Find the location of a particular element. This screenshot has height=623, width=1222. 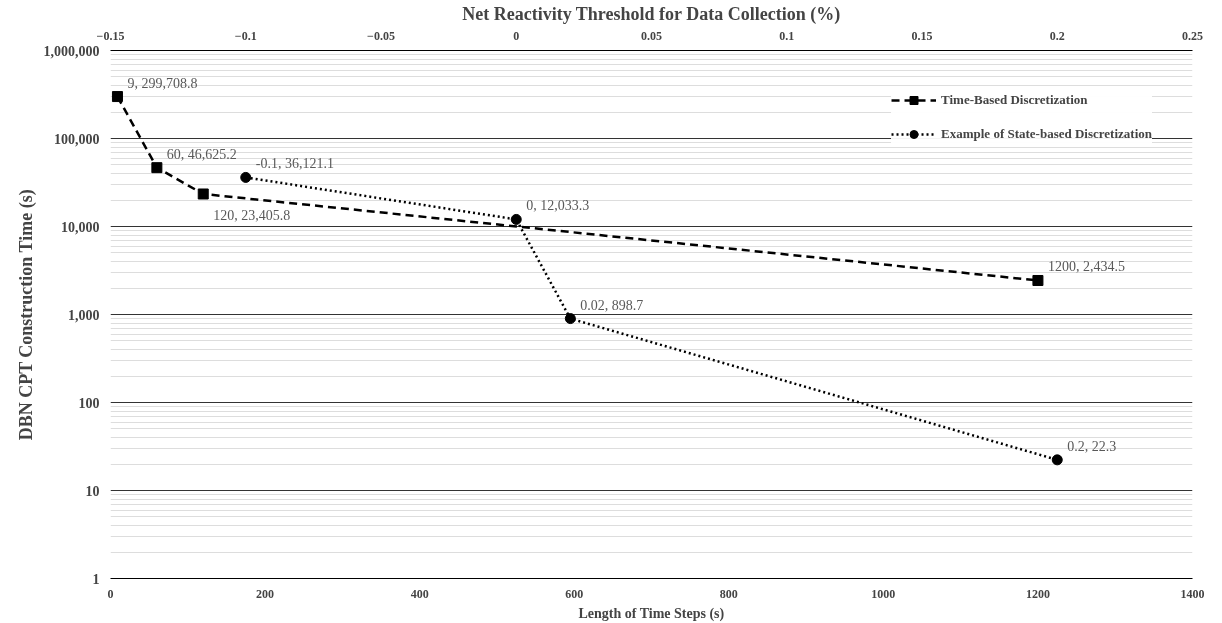

data-label: 1200, 2,434.5 is located at coordinates (1086, 267).